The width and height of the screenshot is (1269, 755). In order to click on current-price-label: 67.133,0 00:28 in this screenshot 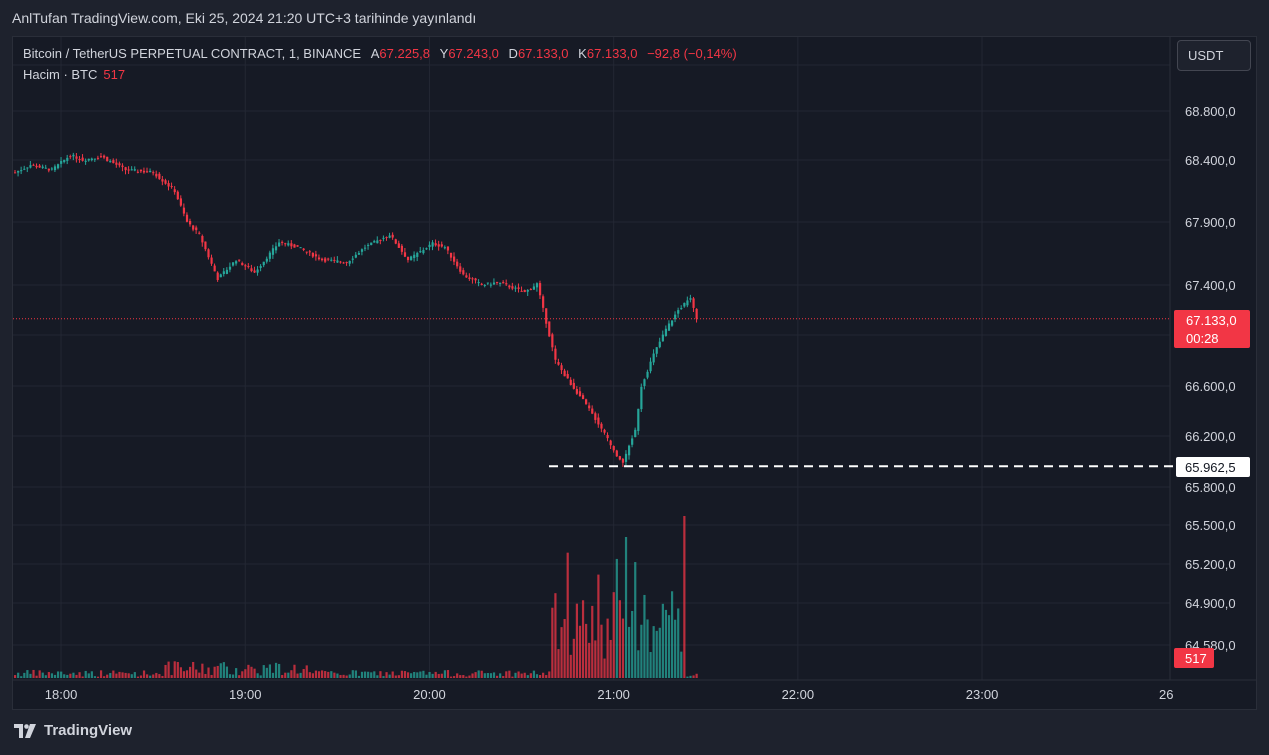, I will do `click(1212, 329)`.